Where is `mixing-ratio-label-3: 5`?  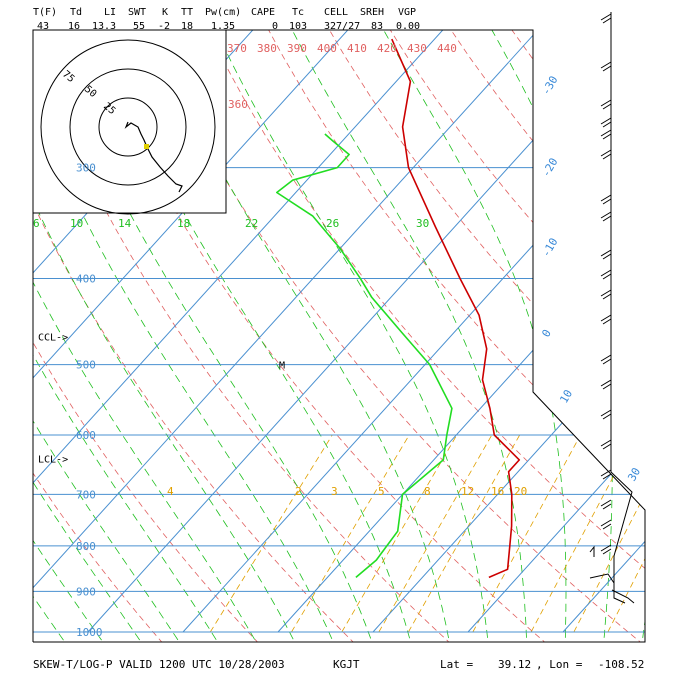
mixing-ratio-label-3: 5 is located at coordinates (381, 491).